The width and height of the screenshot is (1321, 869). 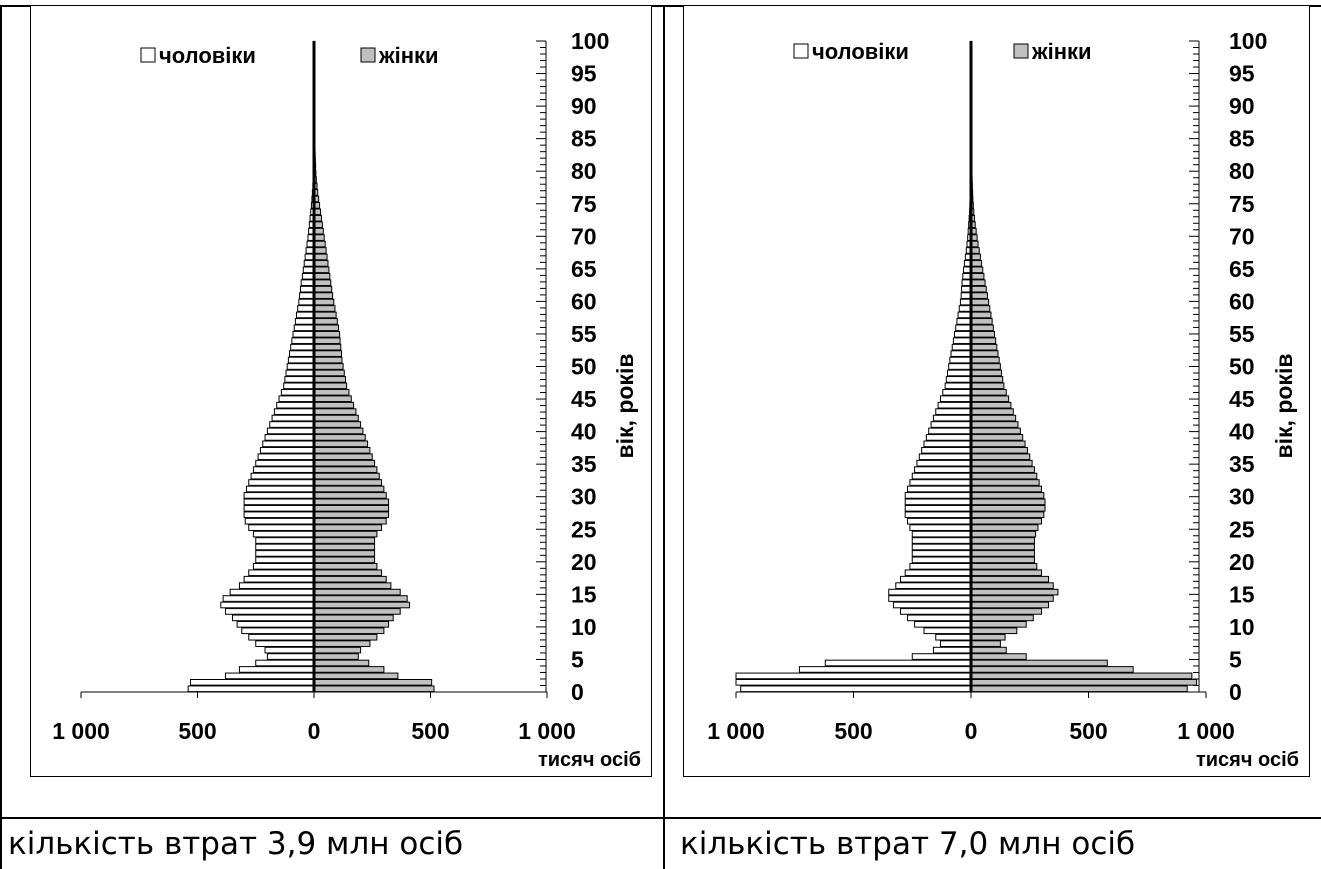 What do you see at coordinates (1242, 74) in the screenshot?
I see `y-tick-label: 95` at bounding box center [1242, 74].